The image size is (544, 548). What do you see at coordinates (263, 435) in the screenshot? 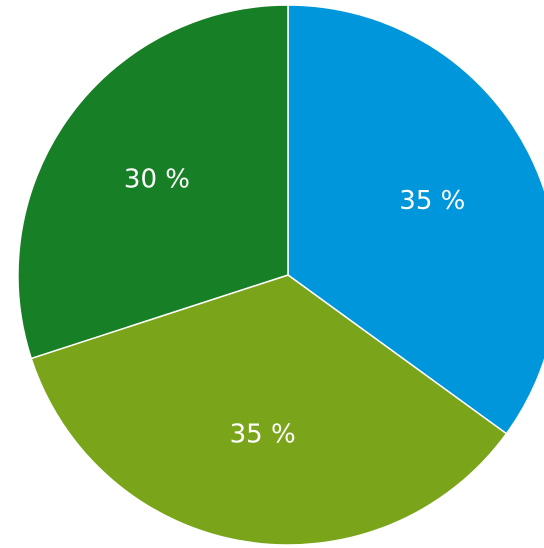
I see `pie-slice-label-2: 35 %` at bounding box center [263, 435].